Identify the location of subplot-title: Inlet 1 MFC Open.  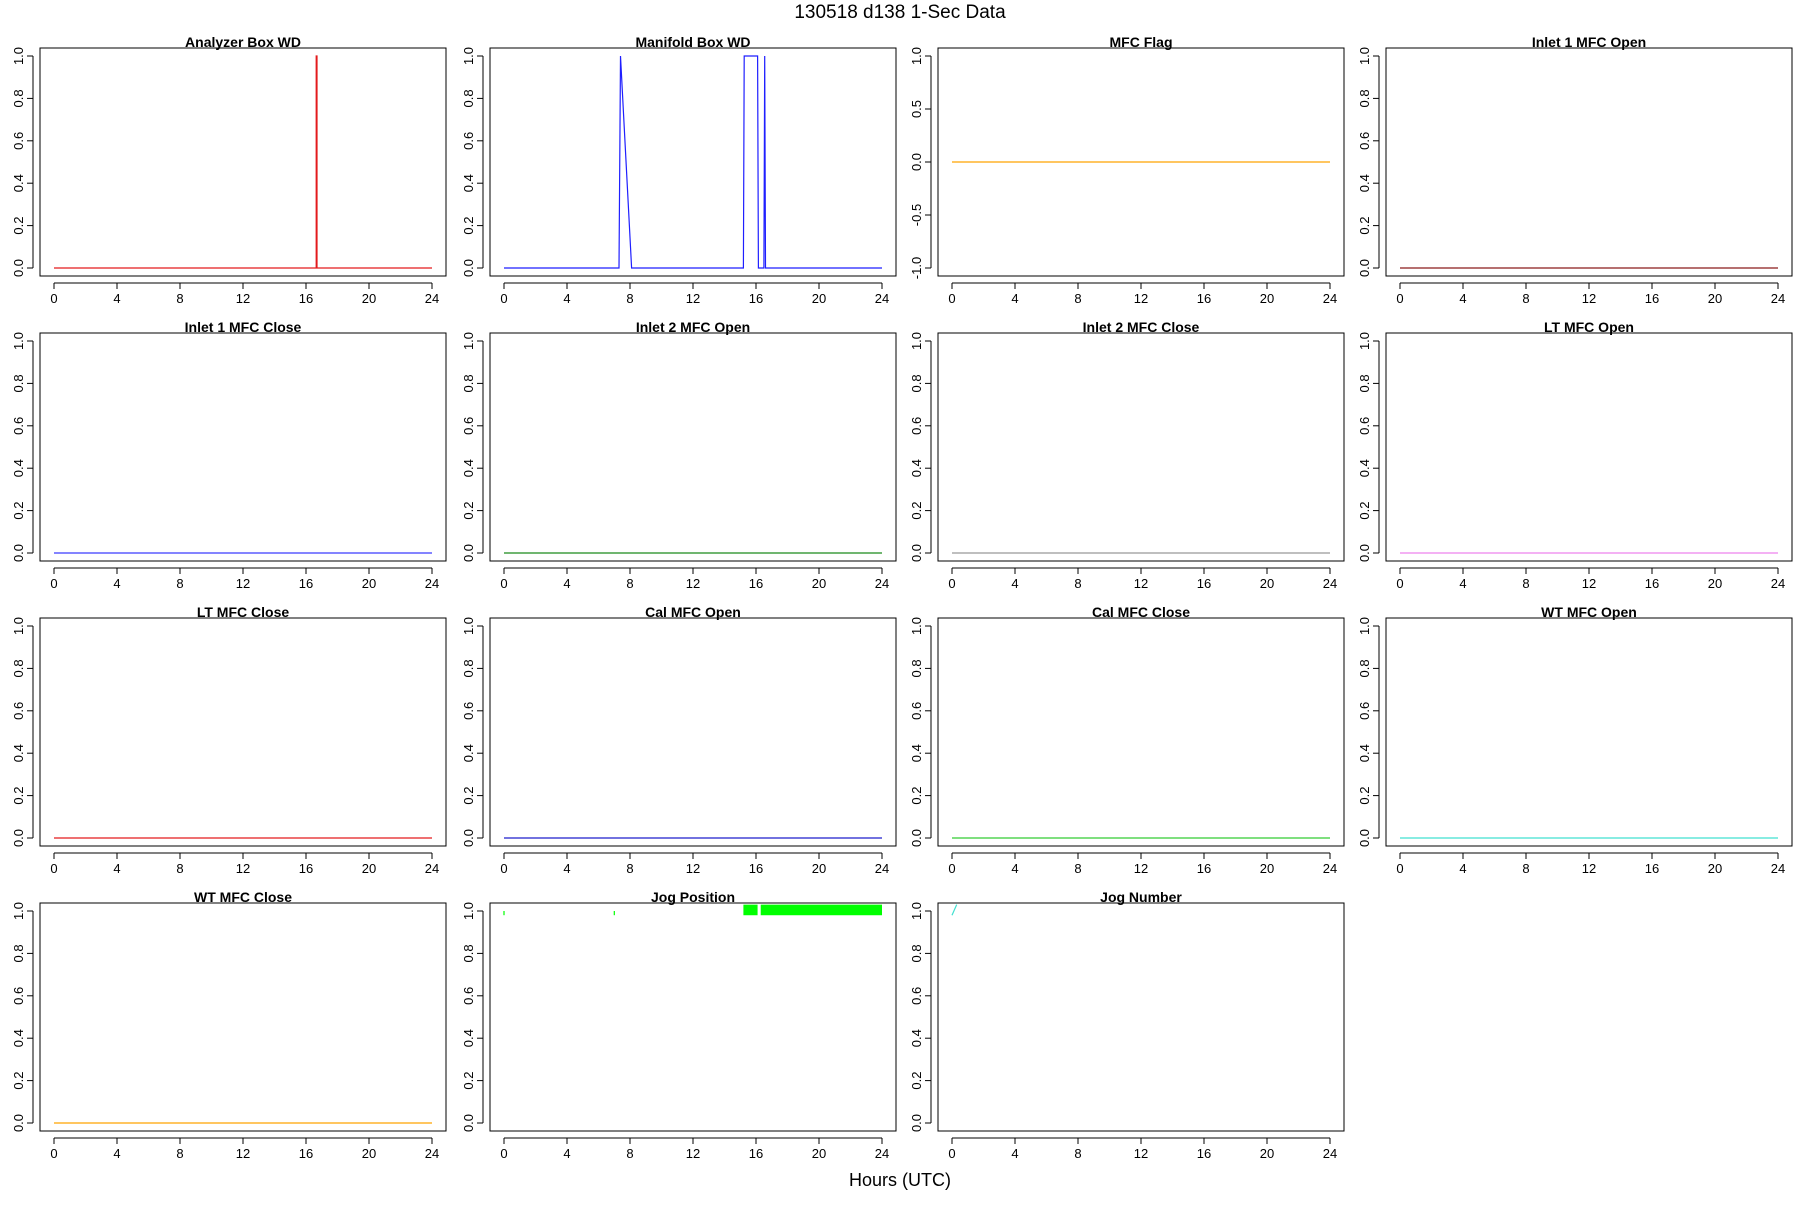
(1589, 42).